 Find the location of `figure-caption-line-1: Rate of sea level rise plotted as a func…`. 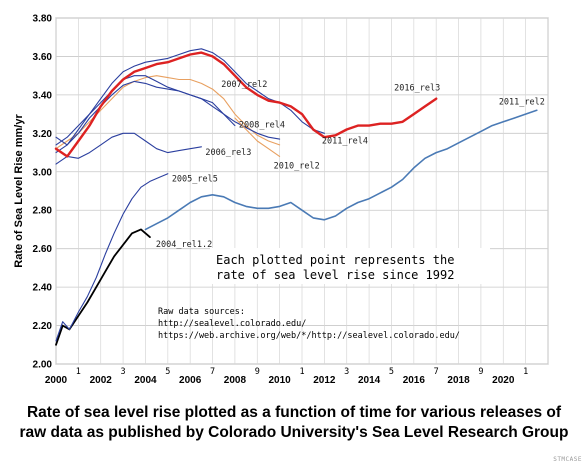

figure-caption-line-1: Rate of sea level rise plotted as a func… is located at coordinates (294, 412).